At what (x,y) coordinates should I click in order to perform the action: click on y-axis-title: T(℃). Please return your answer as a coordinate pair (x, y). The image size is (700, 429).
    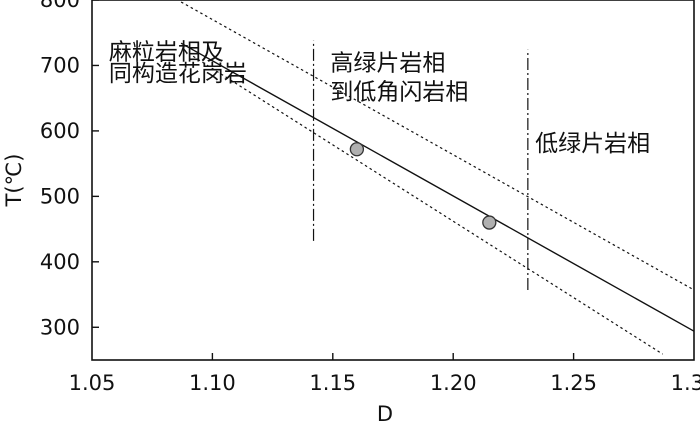
    Looking at the image, I should click on (14, 181).